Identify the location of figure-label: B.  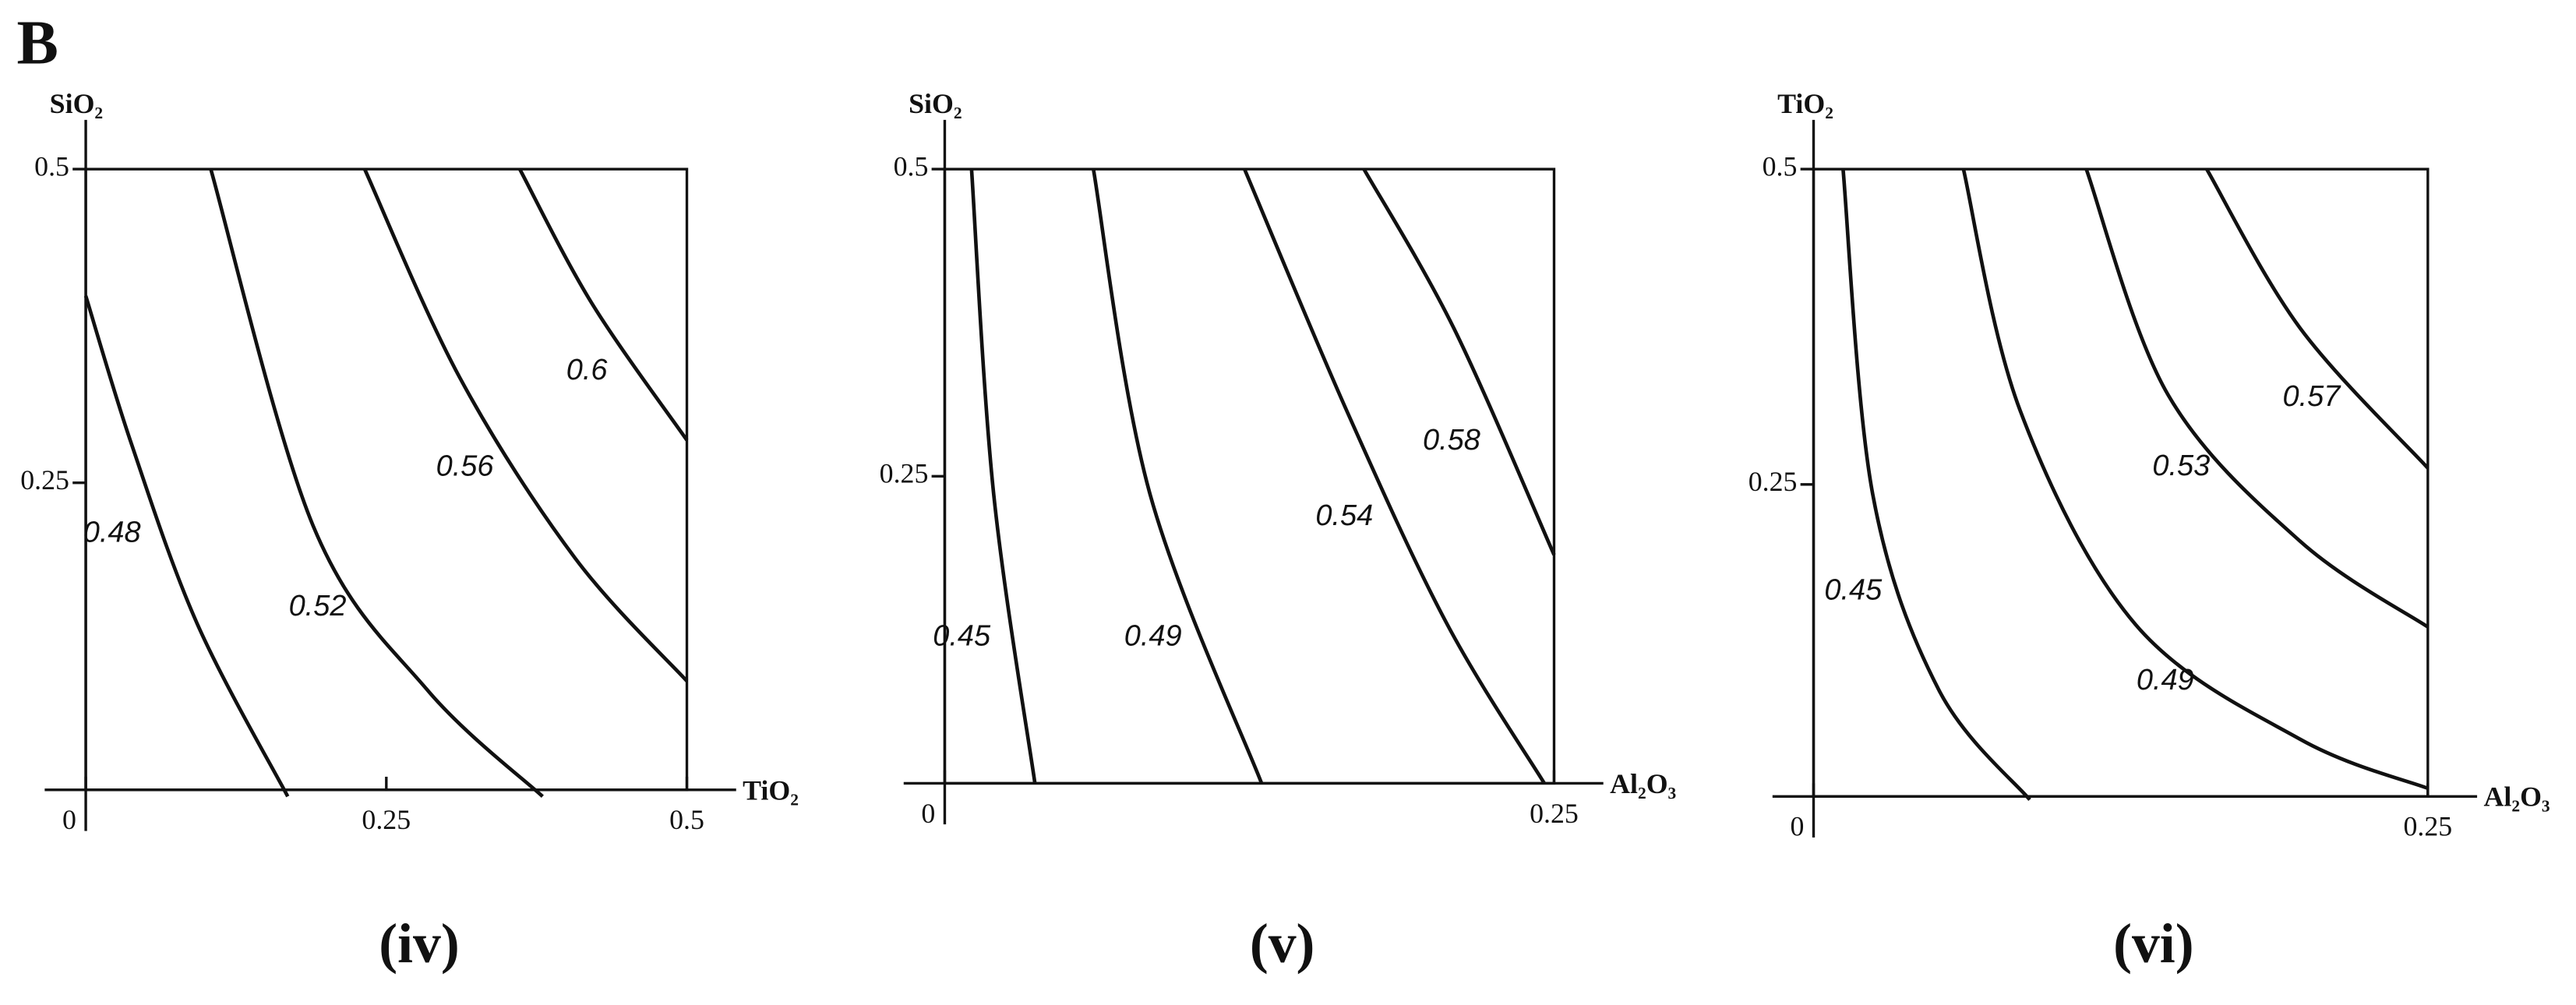
(37, 43).